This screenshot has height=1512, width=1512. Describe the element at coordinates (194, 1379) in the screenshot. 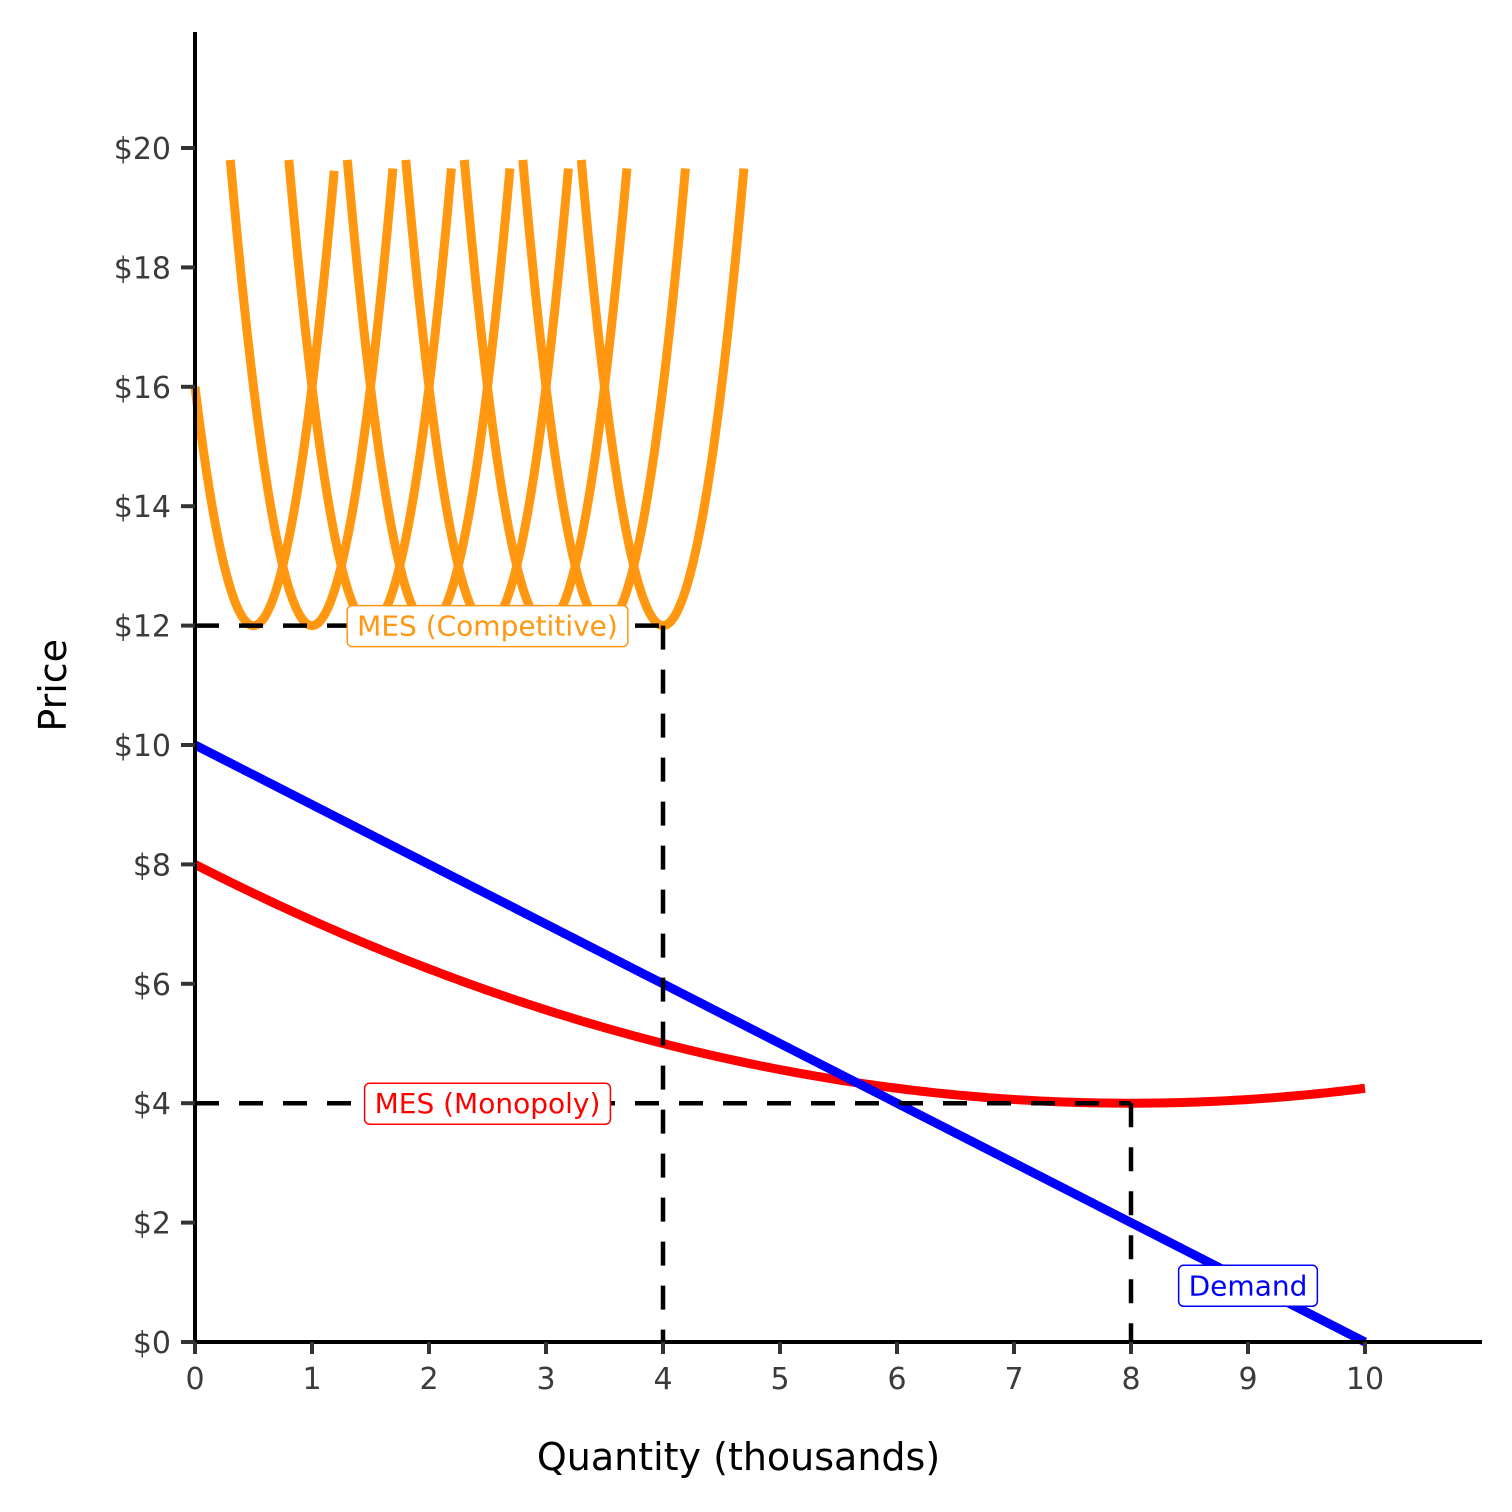

I see `x-tick-label: 0` at that location.